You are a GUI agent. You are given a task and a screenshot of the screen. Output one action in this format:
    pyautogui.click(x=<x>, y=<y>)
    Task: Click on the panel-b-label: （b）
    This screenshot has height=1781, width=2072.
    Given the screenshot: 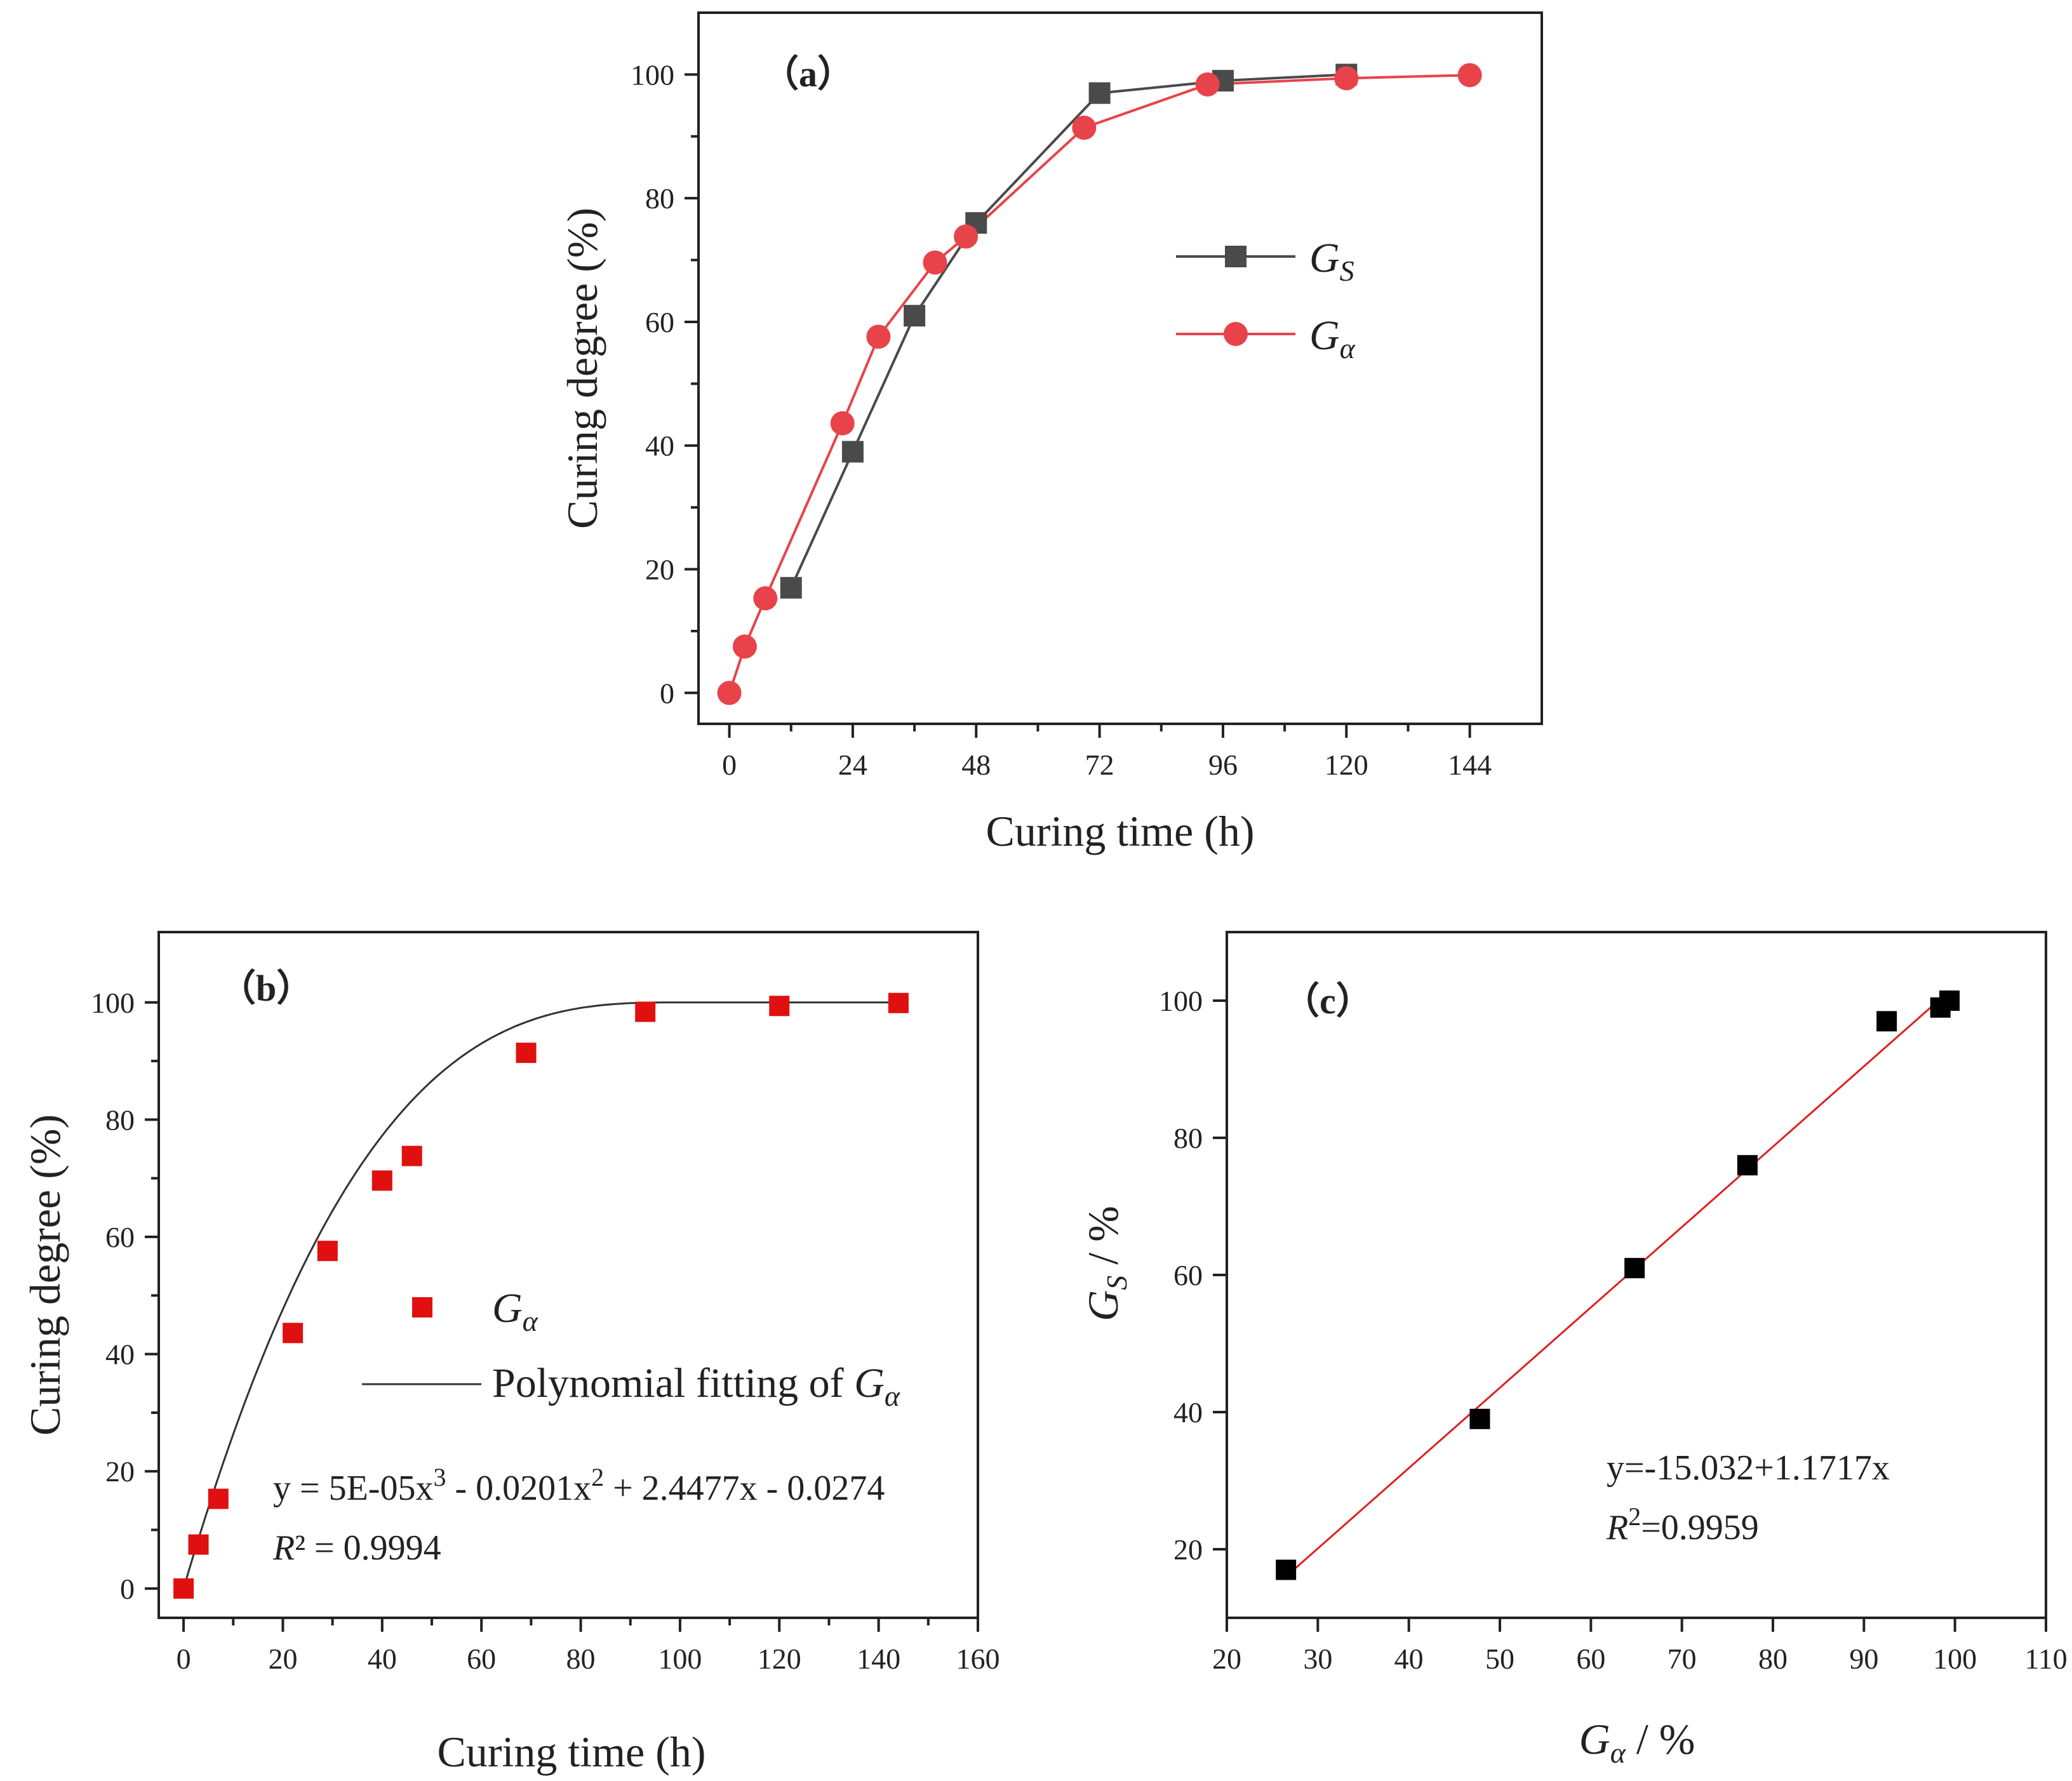 What is the action you would take?
    pyautogui.click(x=266, y=988)
    